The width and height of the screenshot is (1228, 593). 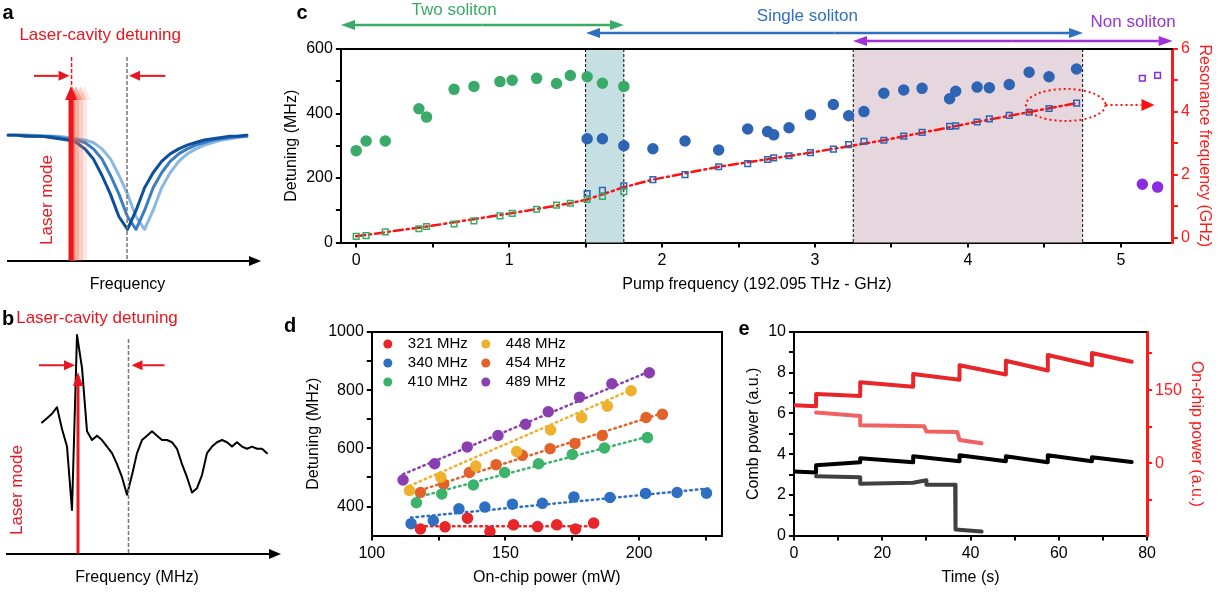 I want to click on x-tick-label: 200, so click(x=639, y=552).